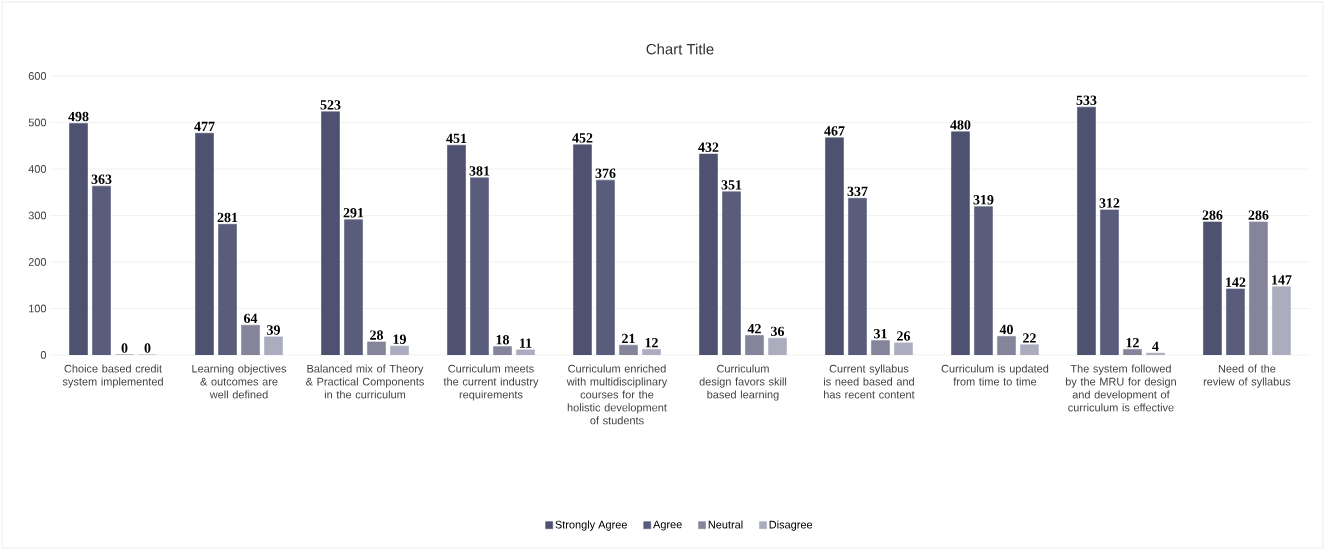 Image resolution: width=1325 pixels, height=550 pixels. Describe the element at coordinates (38, 308) in the screenshot. I see `y-tick-label: 100` at that location.